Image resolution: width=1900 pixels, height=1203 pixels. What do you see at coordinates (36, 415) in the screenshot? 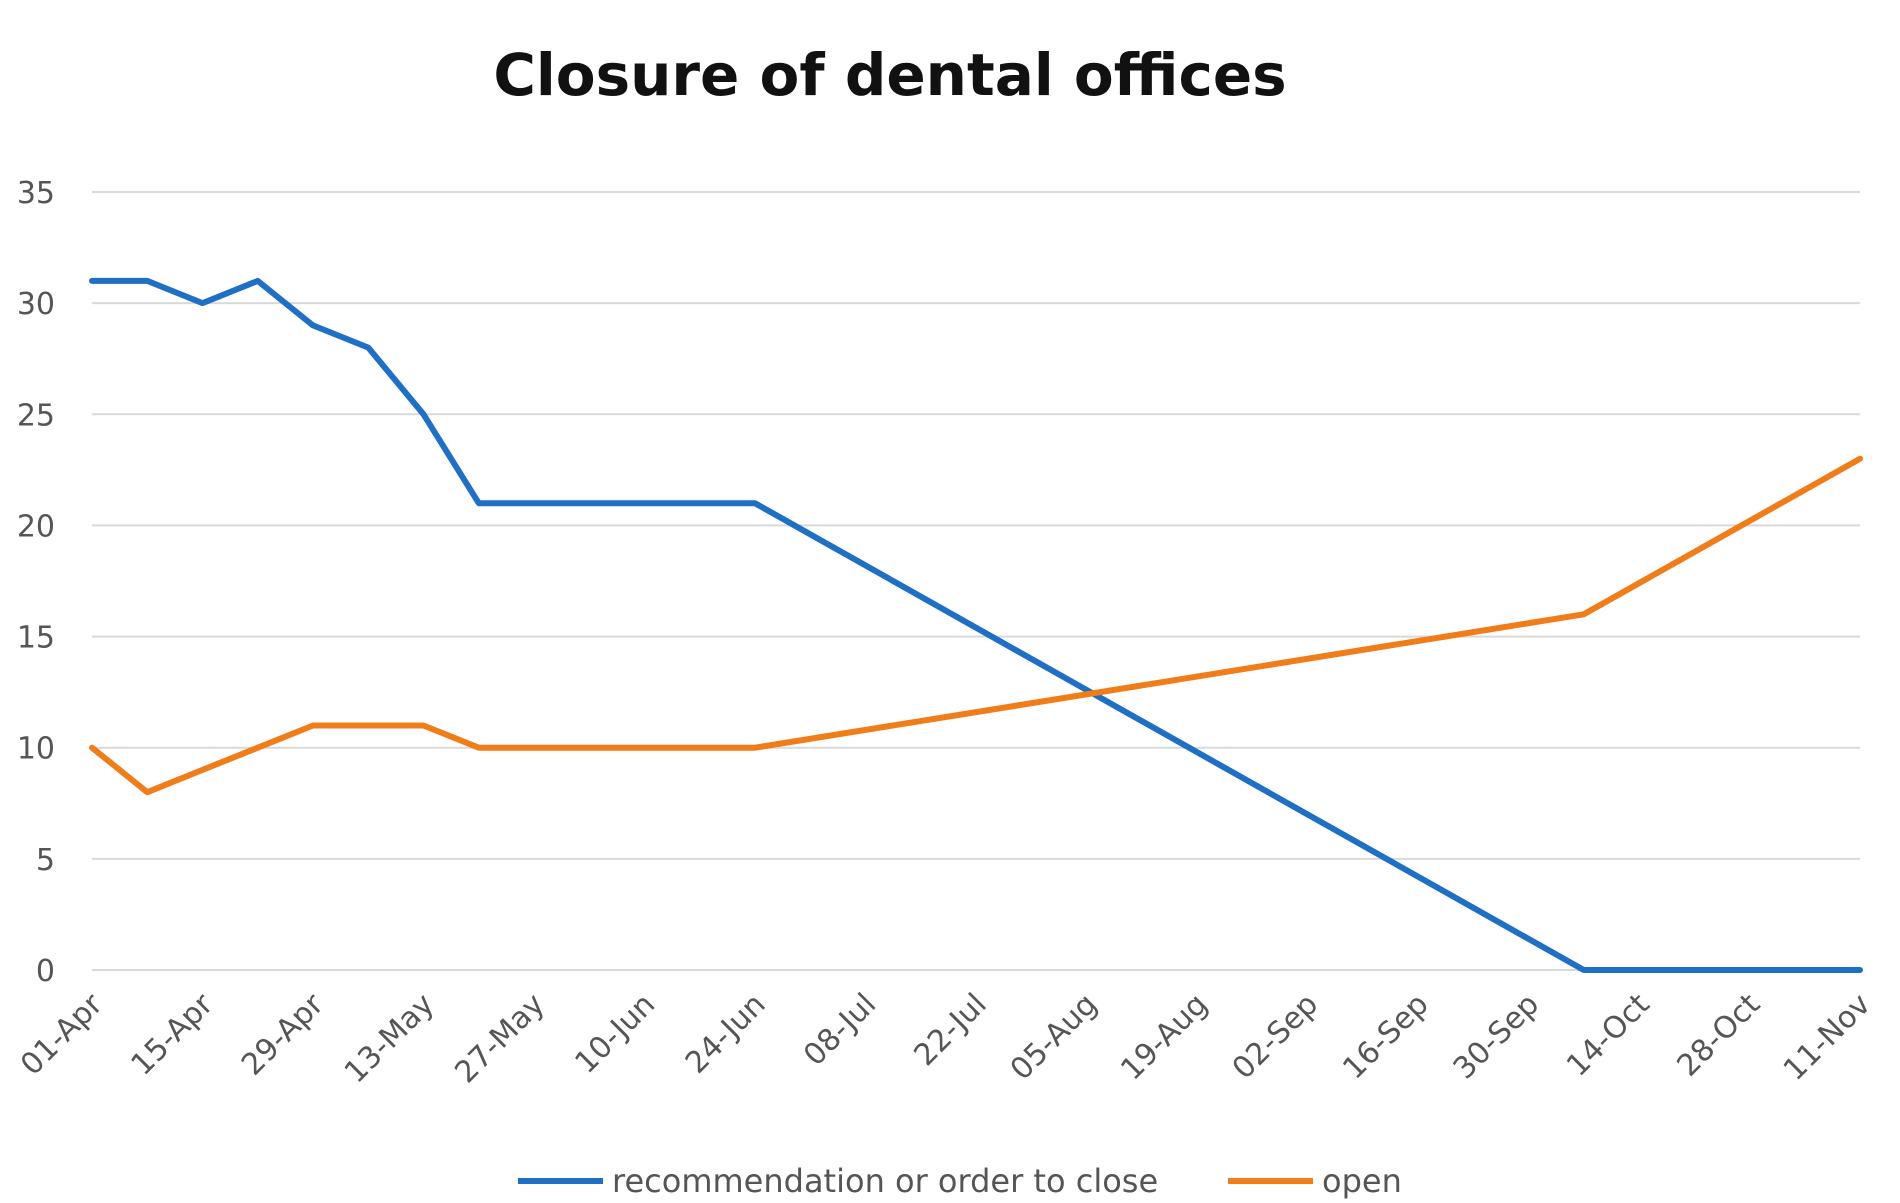
I see `y-tick-label: 25` at bounding box center [36, 415].